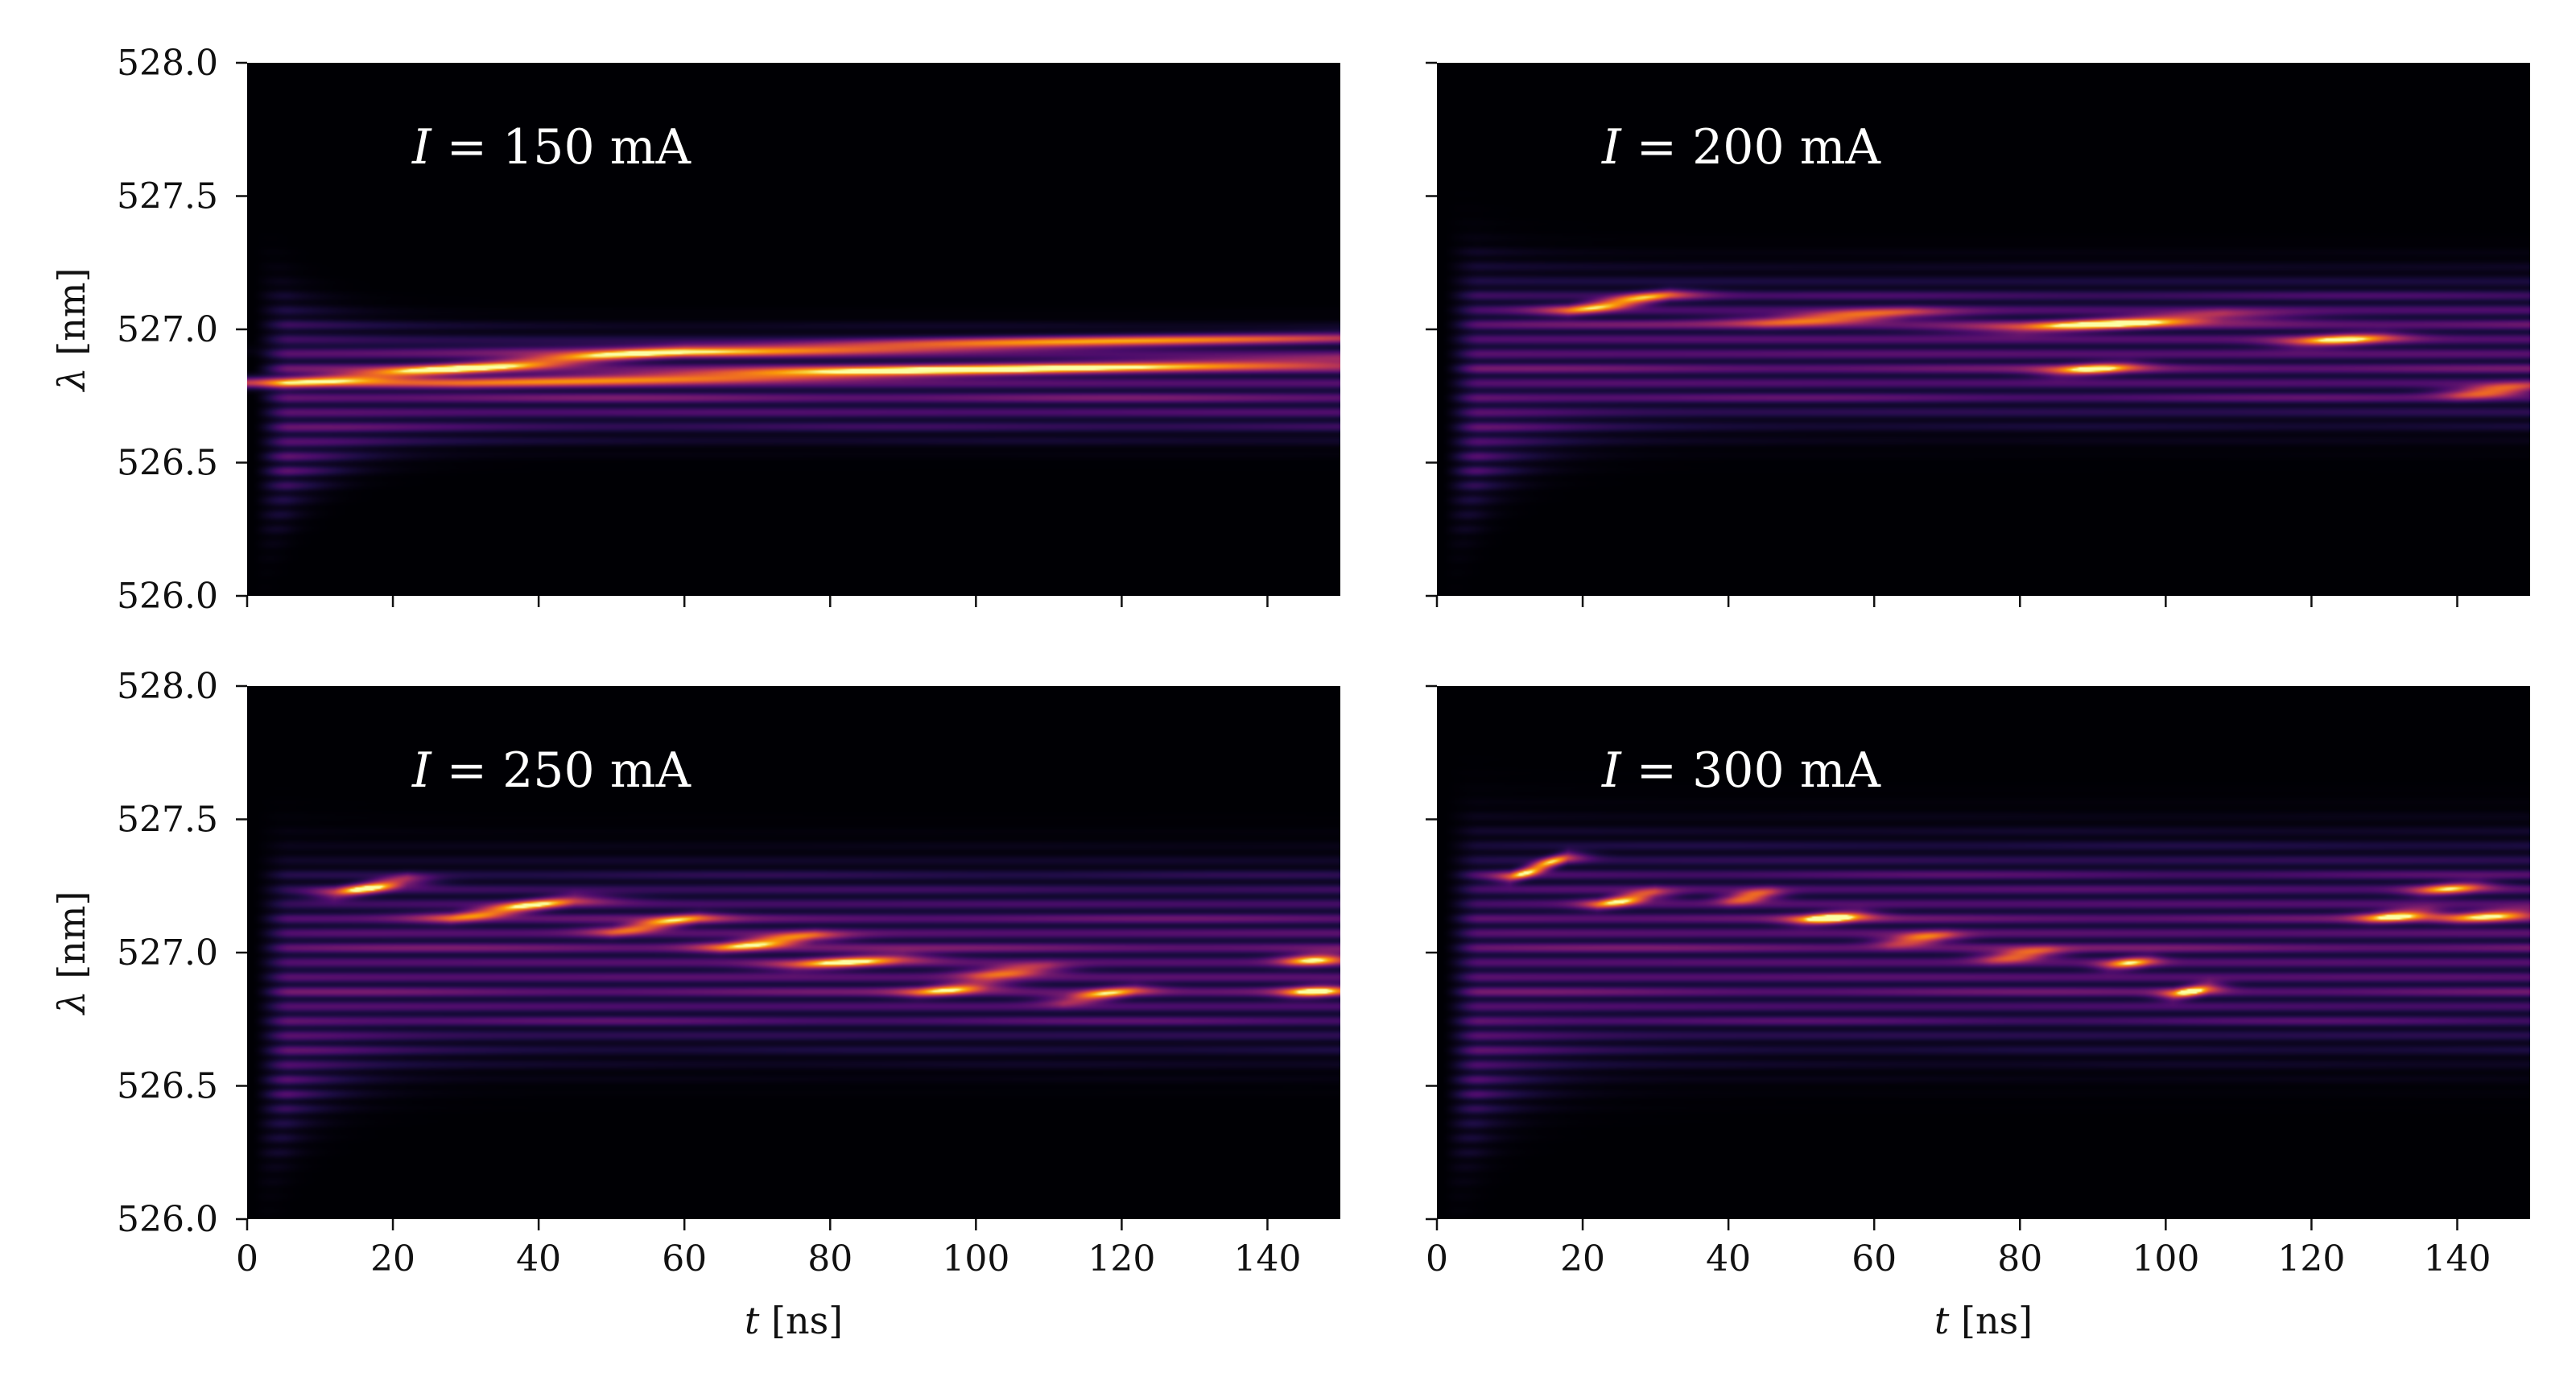 The image size is (2576, 1385). I want to click on current-annotation: I = 250 mA, so click(551, 771).